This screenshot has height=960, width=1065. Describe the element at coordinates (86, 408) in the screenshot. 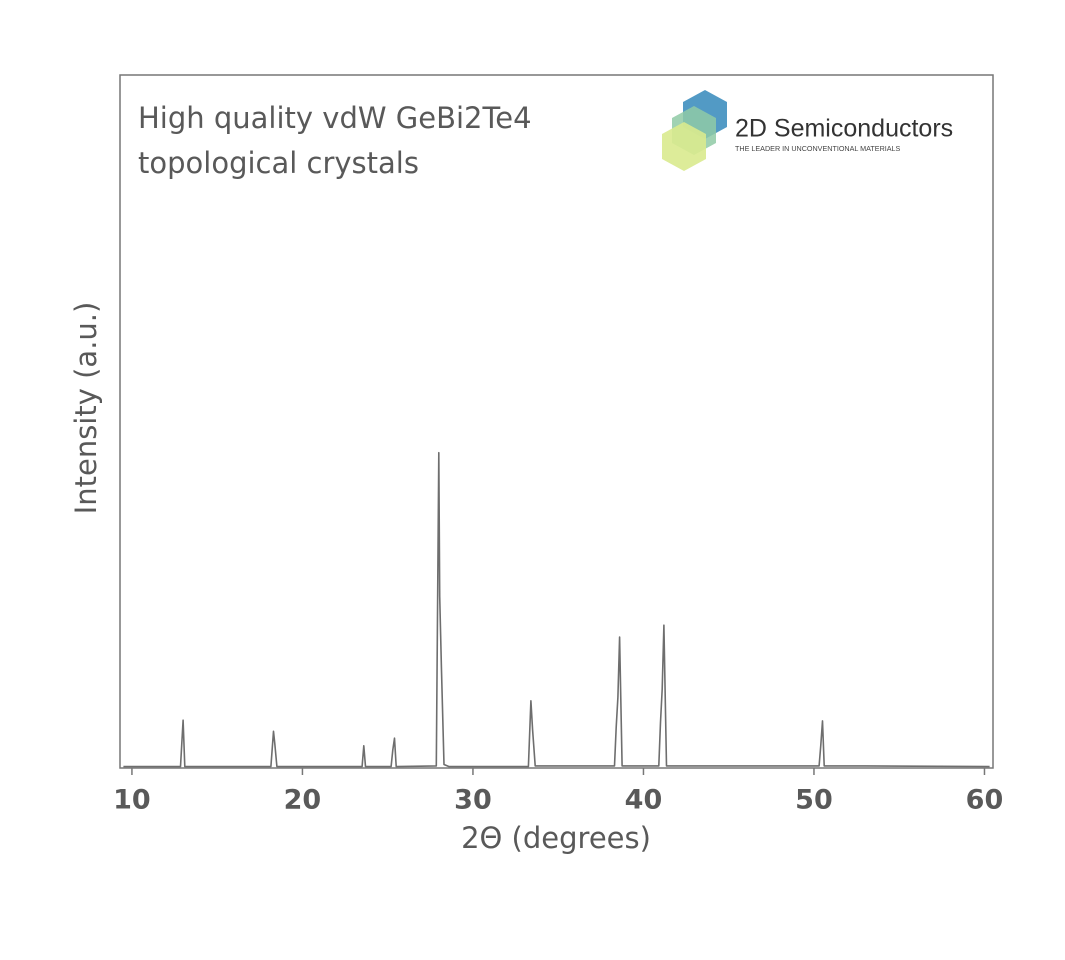

I see `y-axis-label: Intensity (a.u.)` at that location.